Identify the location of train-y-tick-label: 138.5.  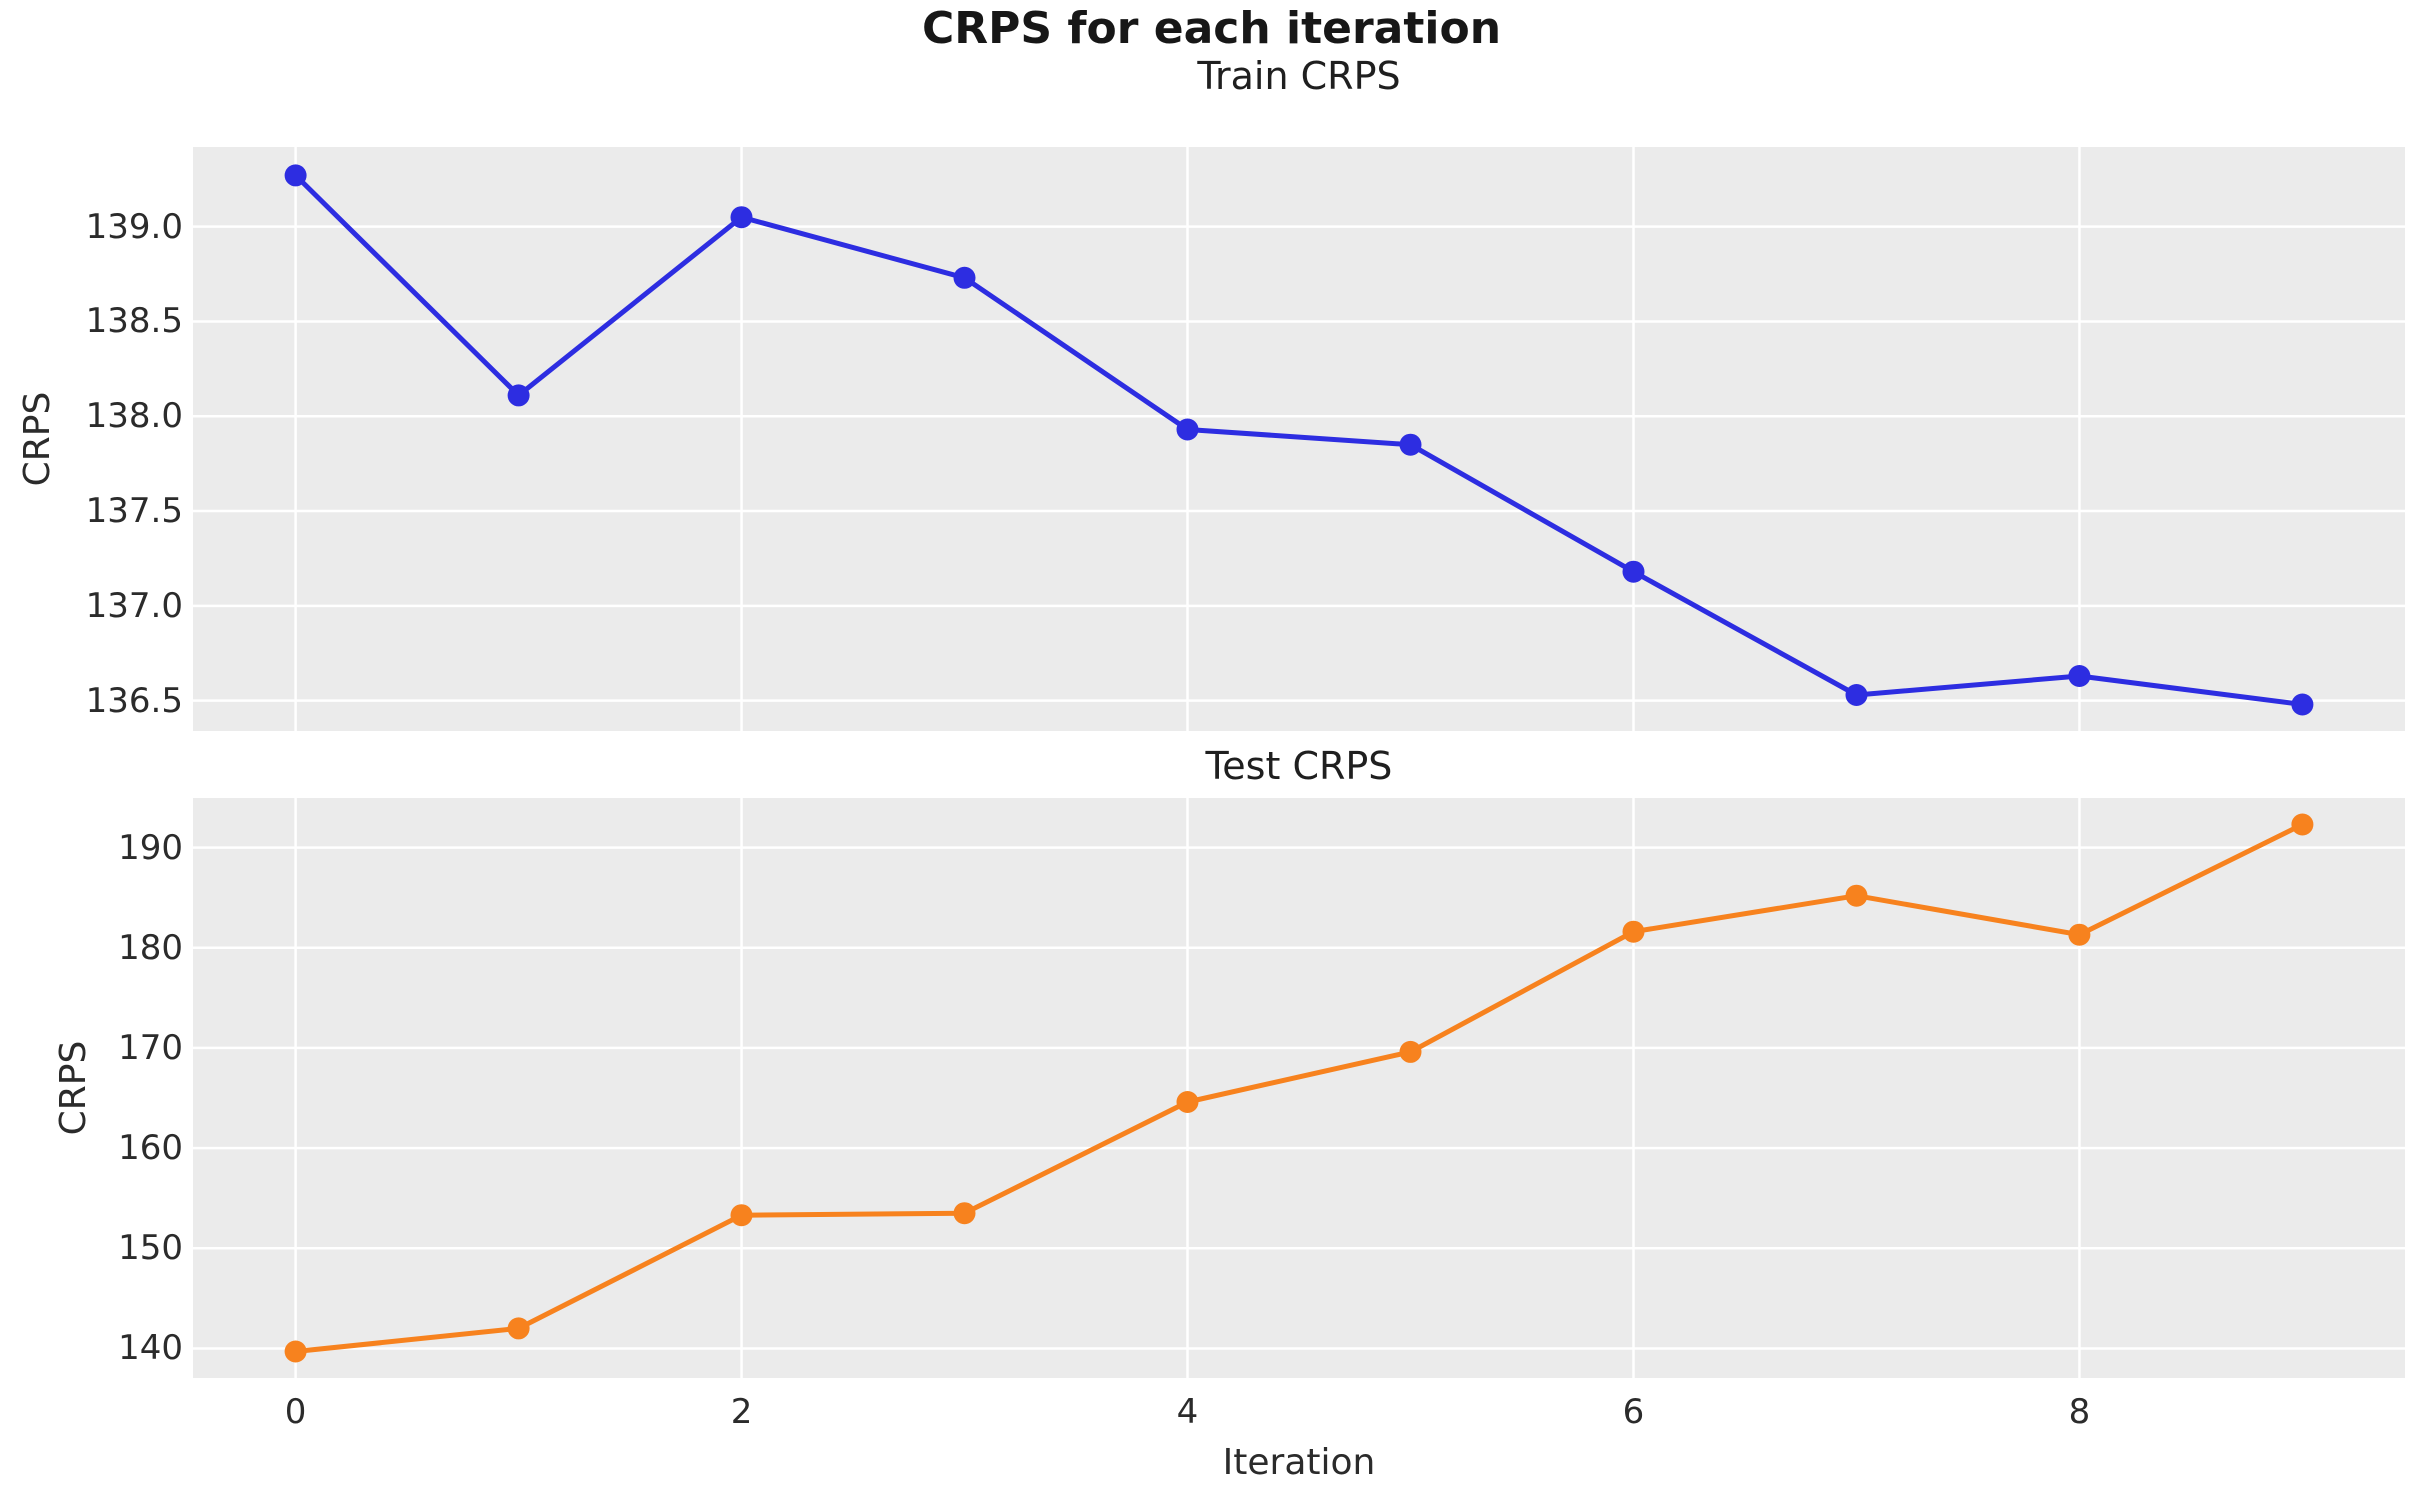
(134, 321).